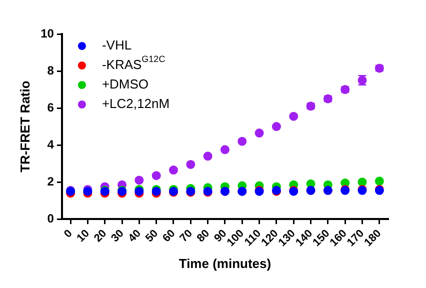  Describe the element at coordinates (50, 218) in the screenshot. I see `y-tick-label: 0` at that location.